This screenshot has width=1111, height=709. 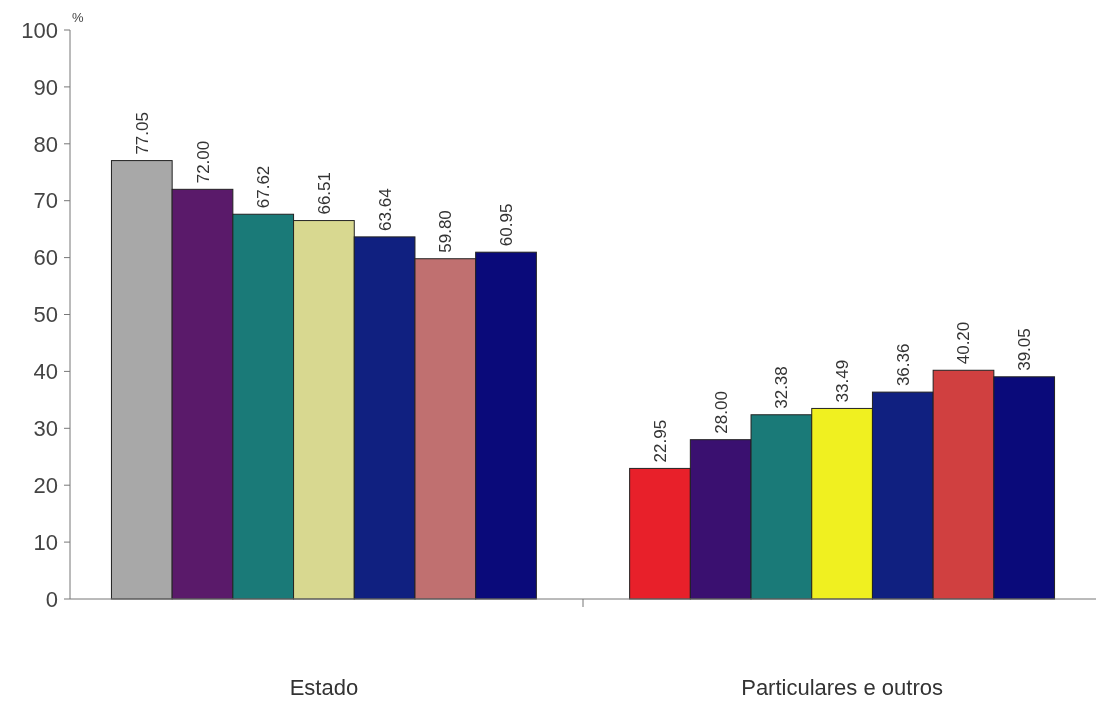 I want to click on data-label: 33.49, so click(x=843, y=381).